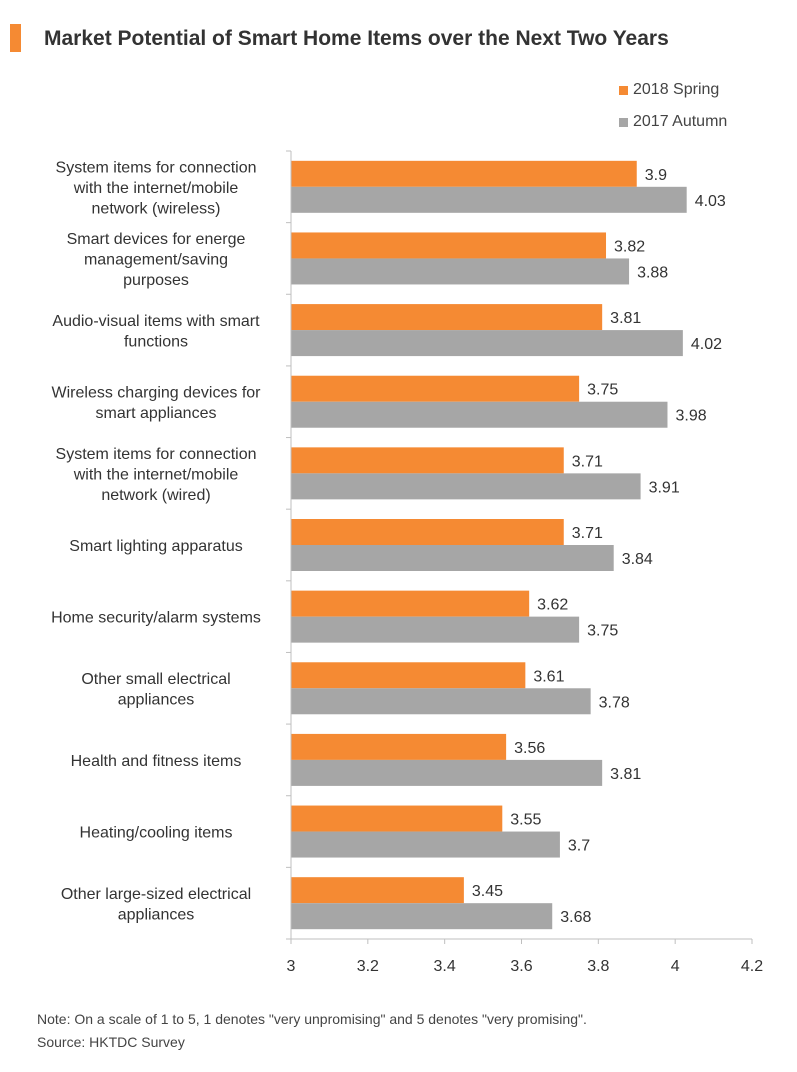  I want to click on x-tick-label: 4.2, so click(752, 966).